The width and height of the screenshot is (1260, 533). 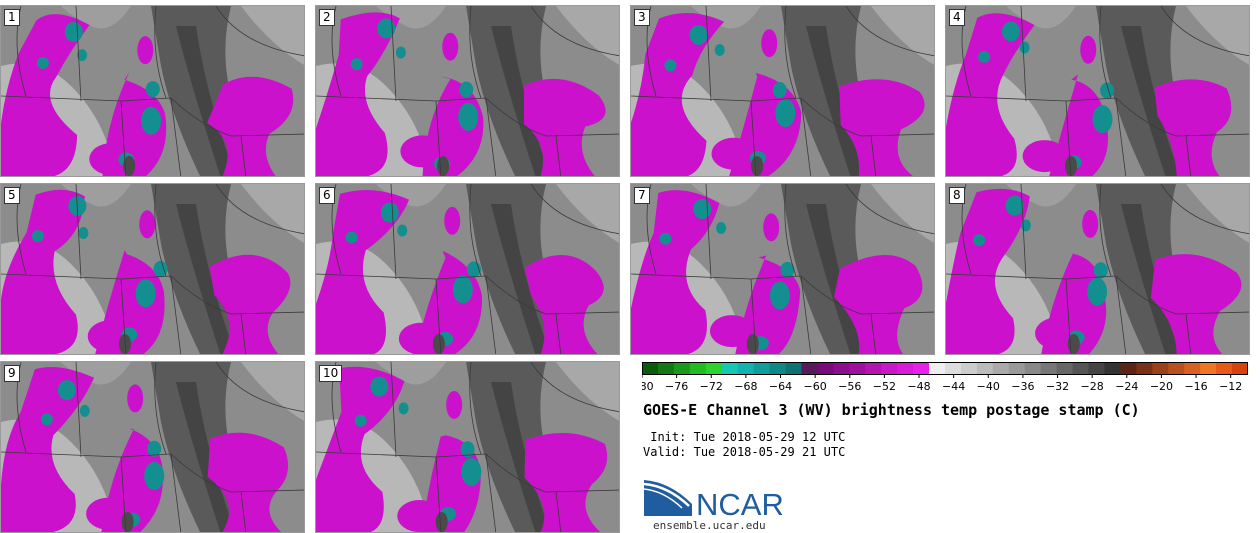 What do you see at coordinates (665, 452) in the screenshot?
I see `valid-label: Valid:` at bounding box center [665, 452].